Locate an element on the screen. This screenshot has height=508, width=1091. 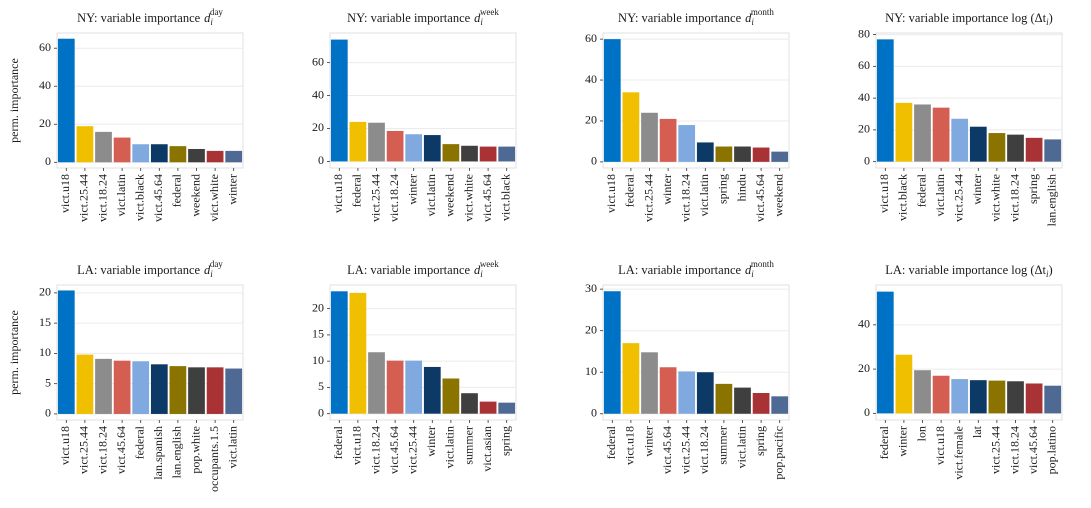
chart-title: LA: variable importance diweek is located at coordinates (423, 269).